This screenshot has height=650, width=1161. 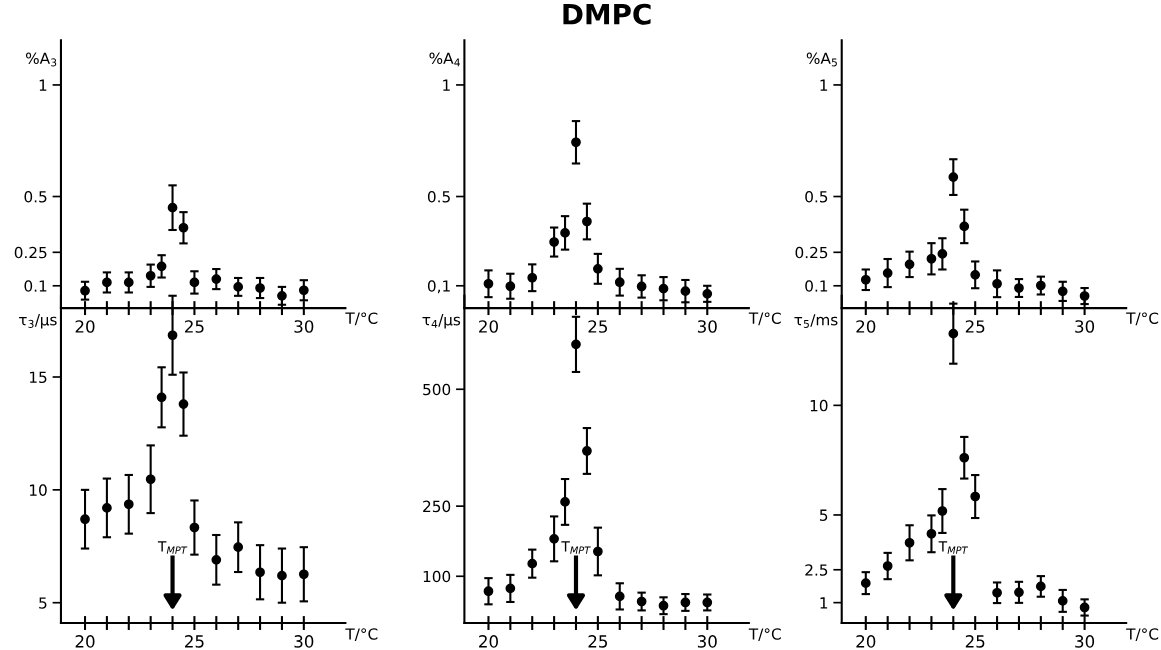 What do you see at coordinates (437, 506) in the screenshot?
I see `y-tick-label: 250` at bounding box center [437, 506].